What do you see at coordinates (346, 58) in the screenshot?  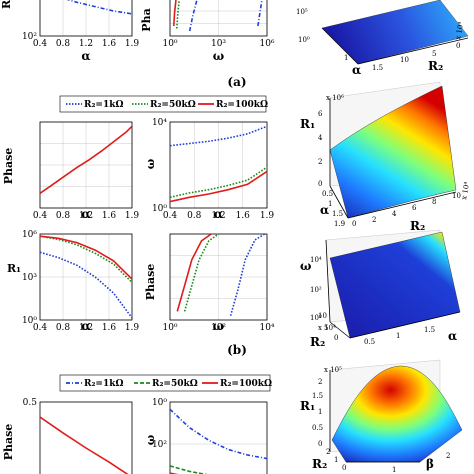 I see `surface-1-x-tick-0: 1` at bounding box center [346, 58].